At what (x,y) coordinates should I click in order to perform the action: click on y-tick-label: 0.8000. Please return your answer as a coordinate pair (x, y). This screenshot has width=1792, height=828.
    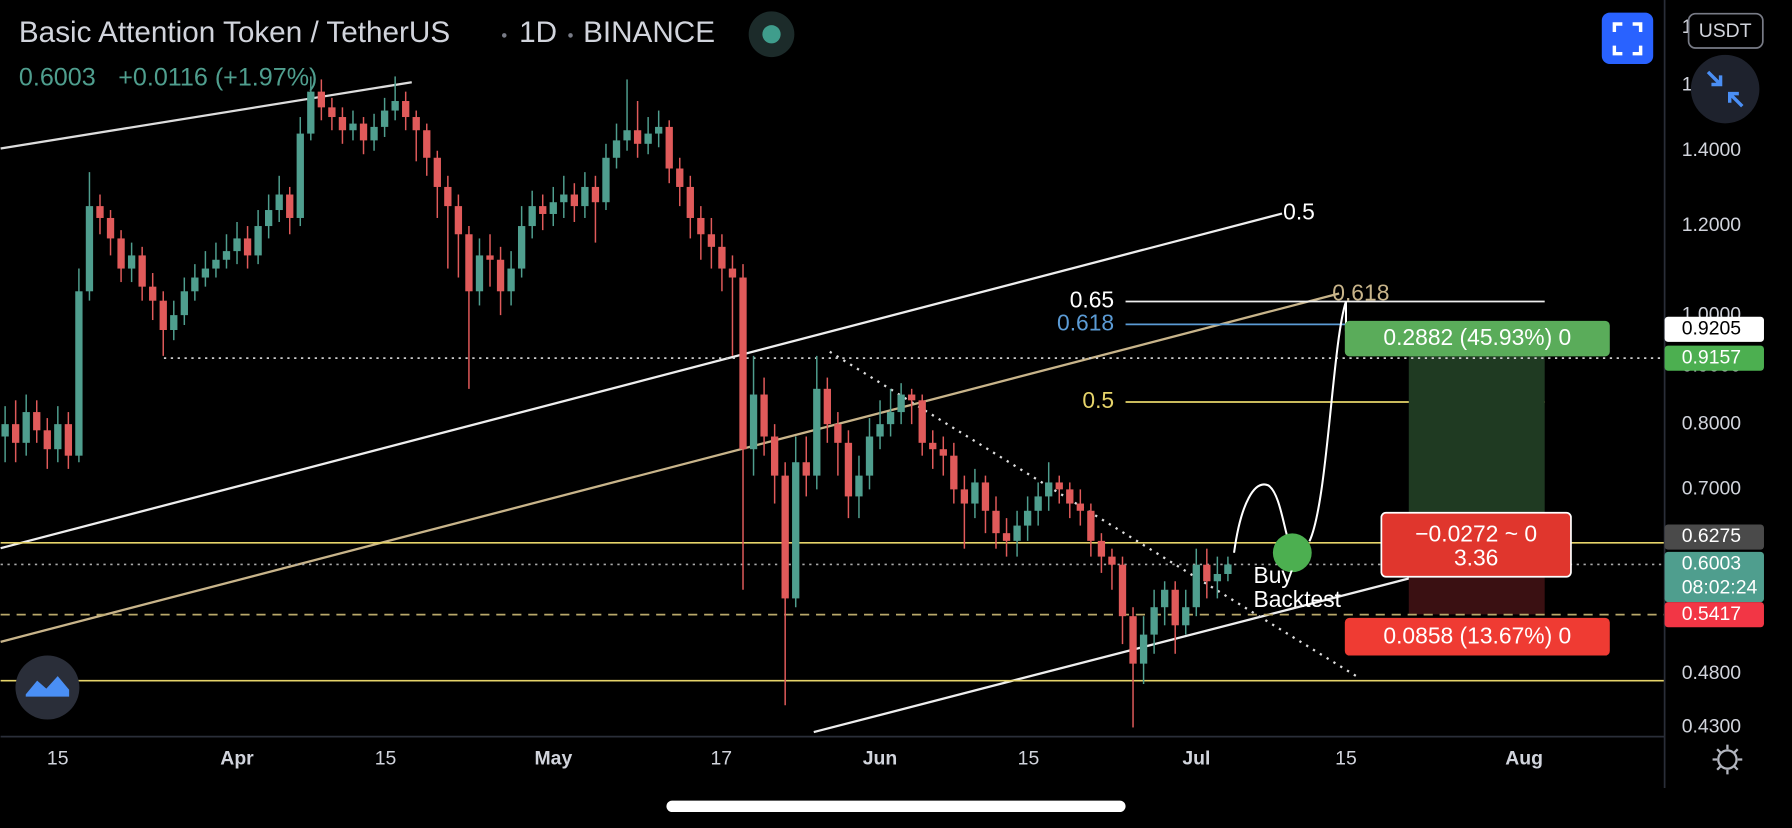
    Looking at the image, I should click on (1712, 423).